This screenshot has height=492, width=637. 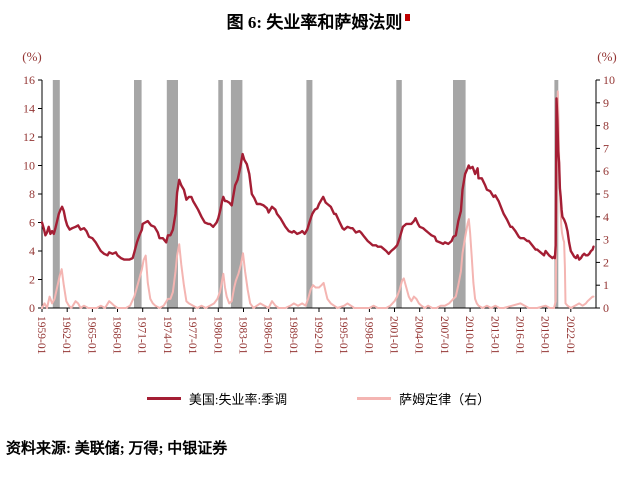 What do you see at coordinates (29, 137) in the screenshot?
I see `left-axis-tick-label: 12` at bounding box center [29, 137].